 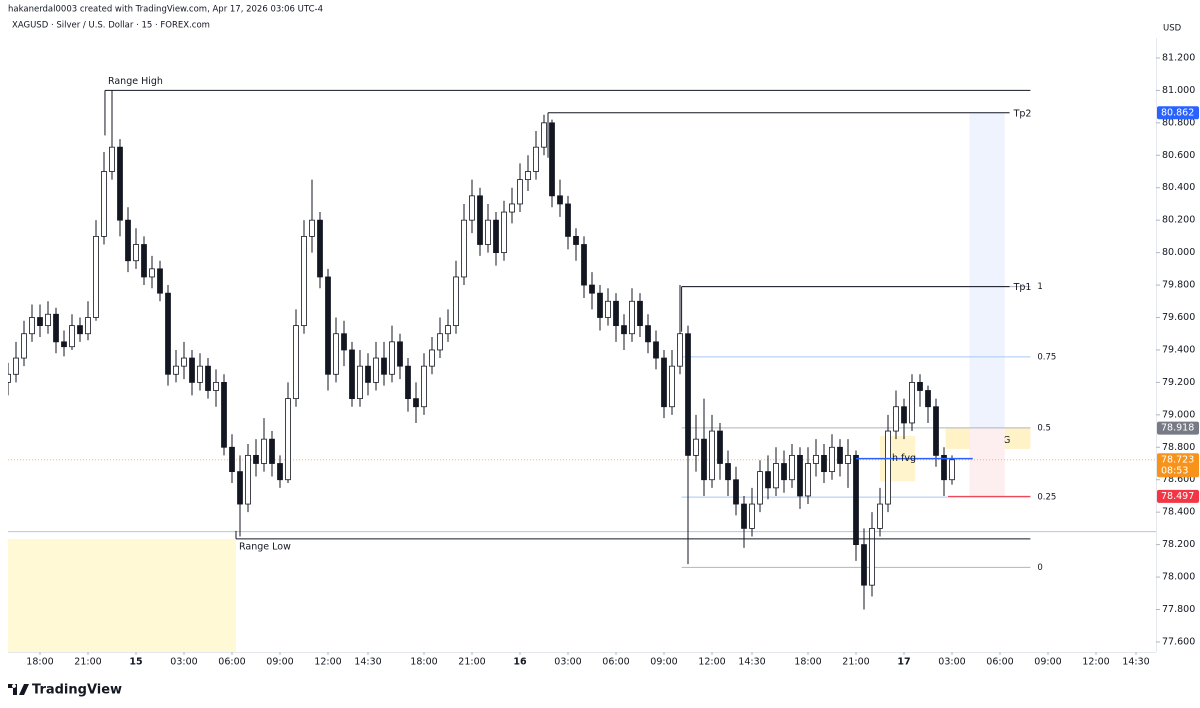 What do you see at coordinates (1178, 382) in the screenshot?
I see `y-tick-label: 79.200` at bounding box center [1178, 382].